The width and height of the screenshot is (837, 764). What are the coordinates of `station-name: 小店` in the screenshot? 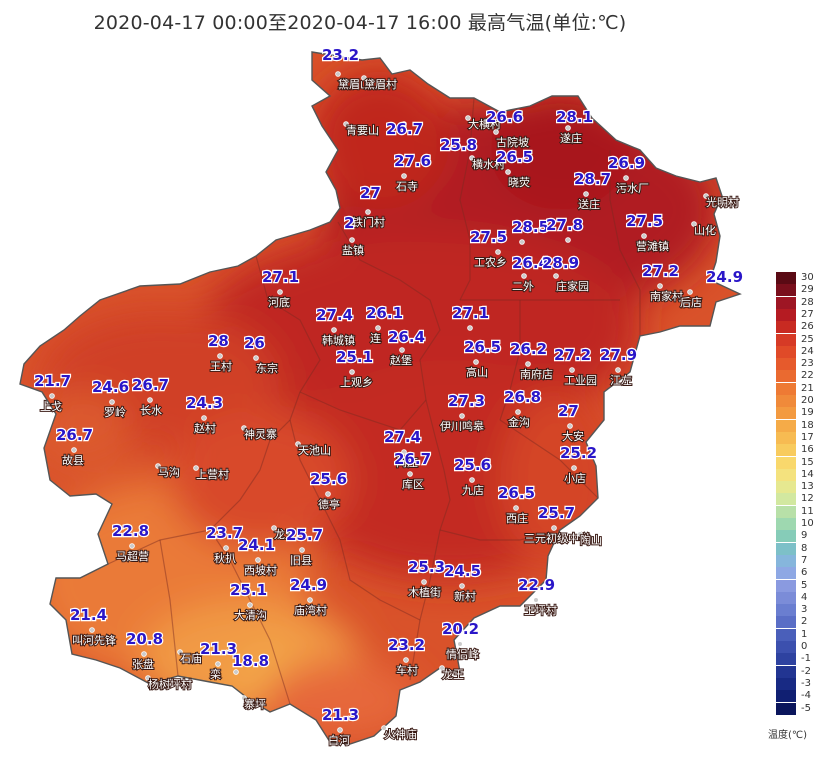 It's located at (575, 478).